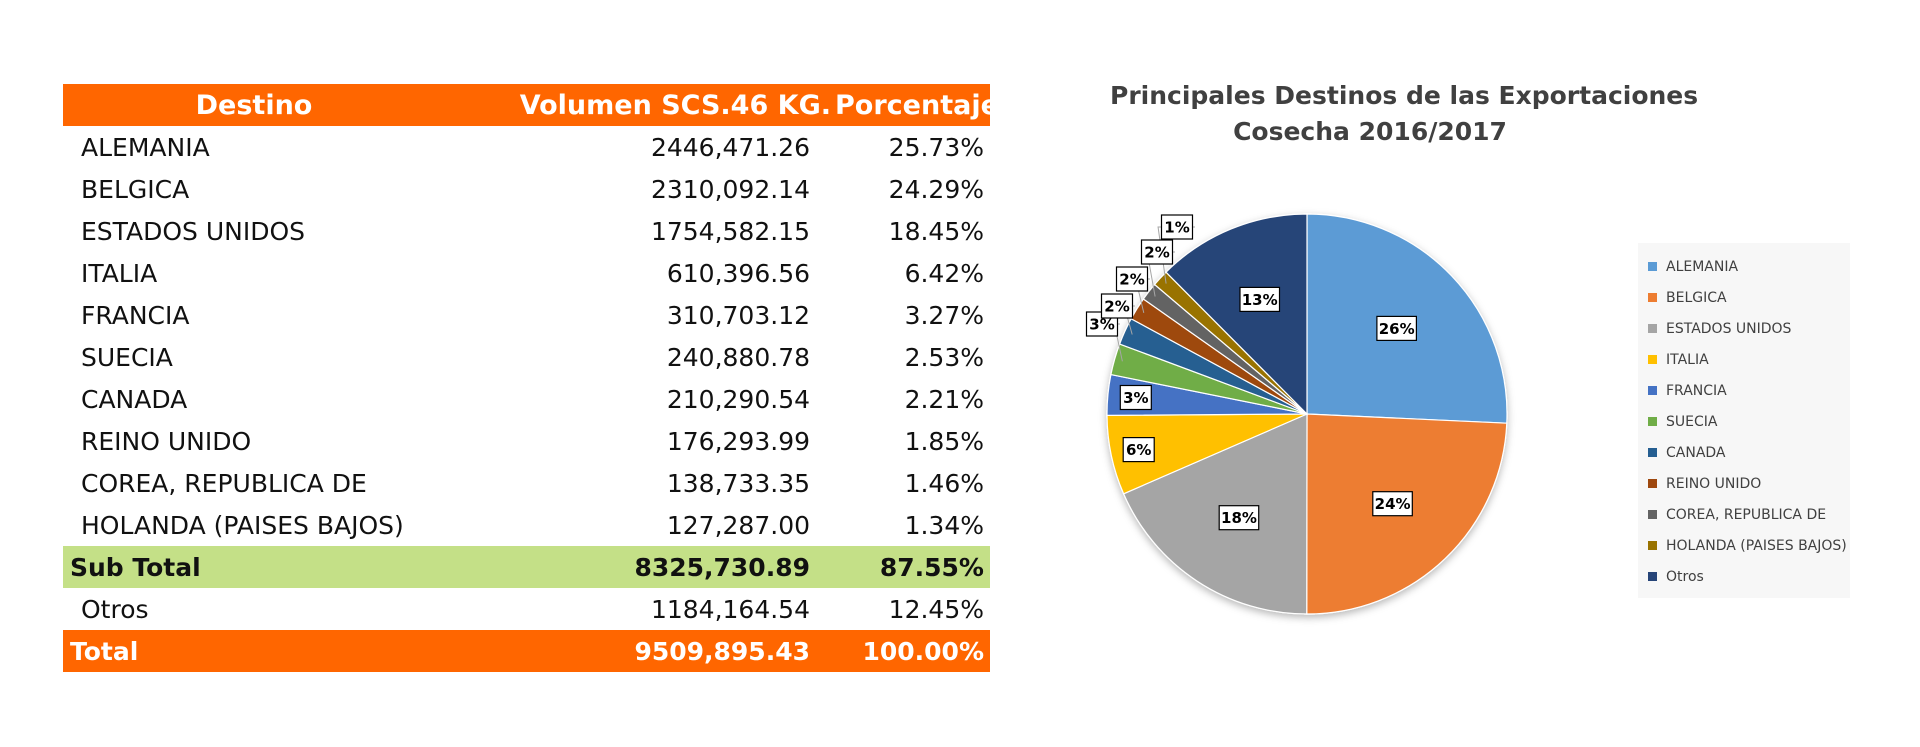 The width and height of the screenshot is (1920, 747). I want to click on header-porcentaje: Porcentaje, so click(912, 105).